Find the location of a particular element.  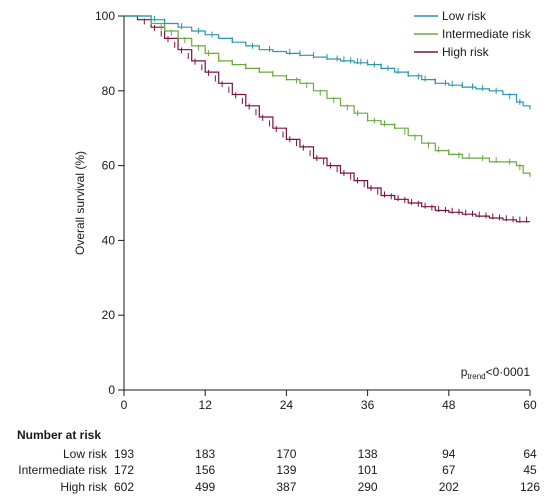

p-value-value: <0·0001 is located at coordinates (508, 372).